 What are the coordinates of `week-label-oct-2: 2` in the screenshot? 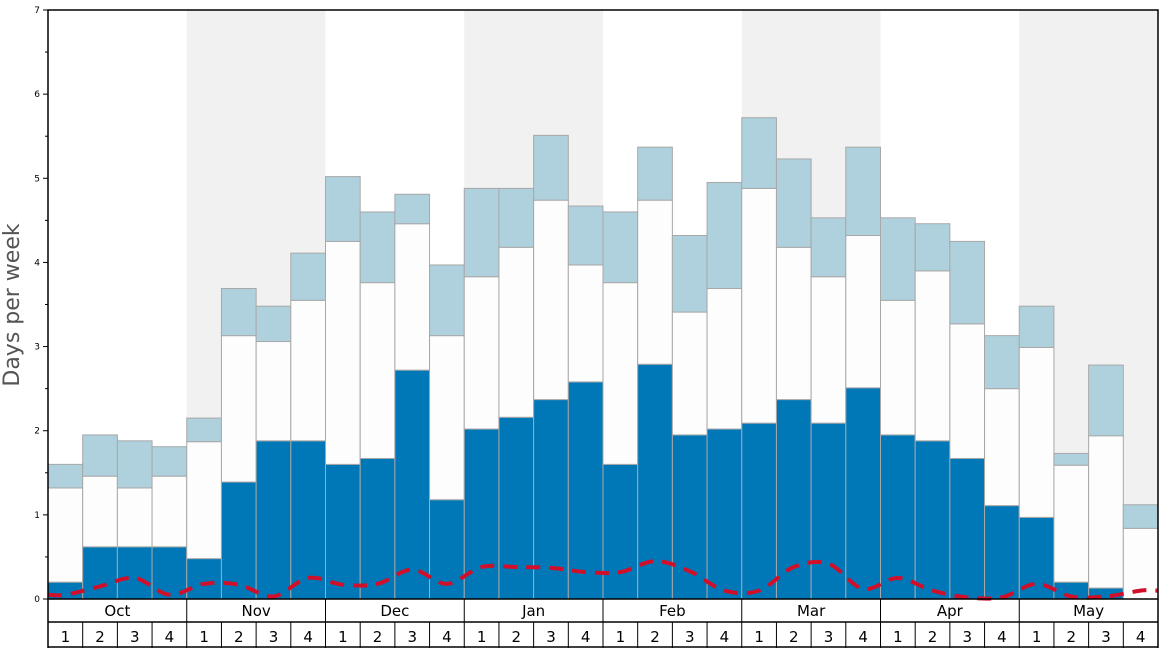 It's located at (100, 637).